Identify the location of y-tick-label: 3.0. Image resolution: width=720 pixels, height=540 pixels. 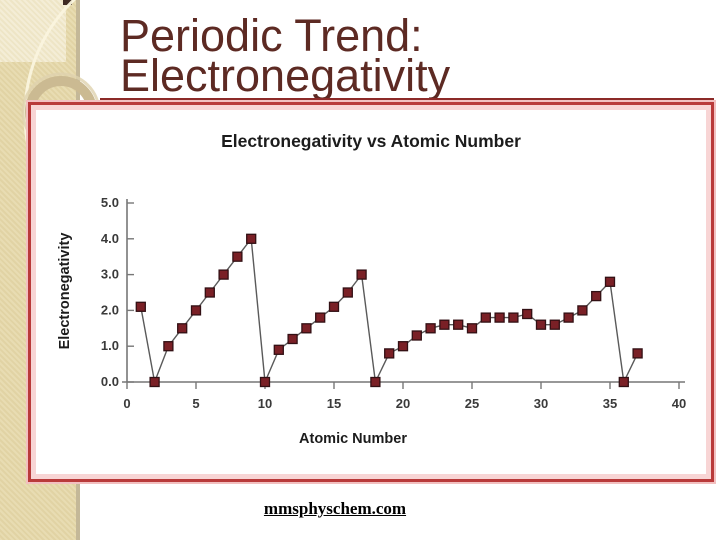
(110, 274).